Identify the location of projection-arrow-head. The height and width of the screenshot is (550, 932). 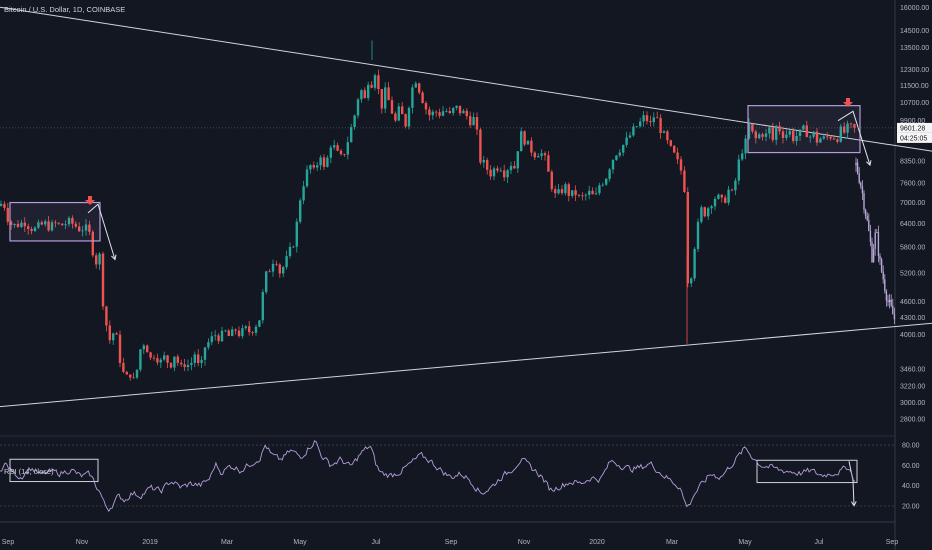
(869, 163).